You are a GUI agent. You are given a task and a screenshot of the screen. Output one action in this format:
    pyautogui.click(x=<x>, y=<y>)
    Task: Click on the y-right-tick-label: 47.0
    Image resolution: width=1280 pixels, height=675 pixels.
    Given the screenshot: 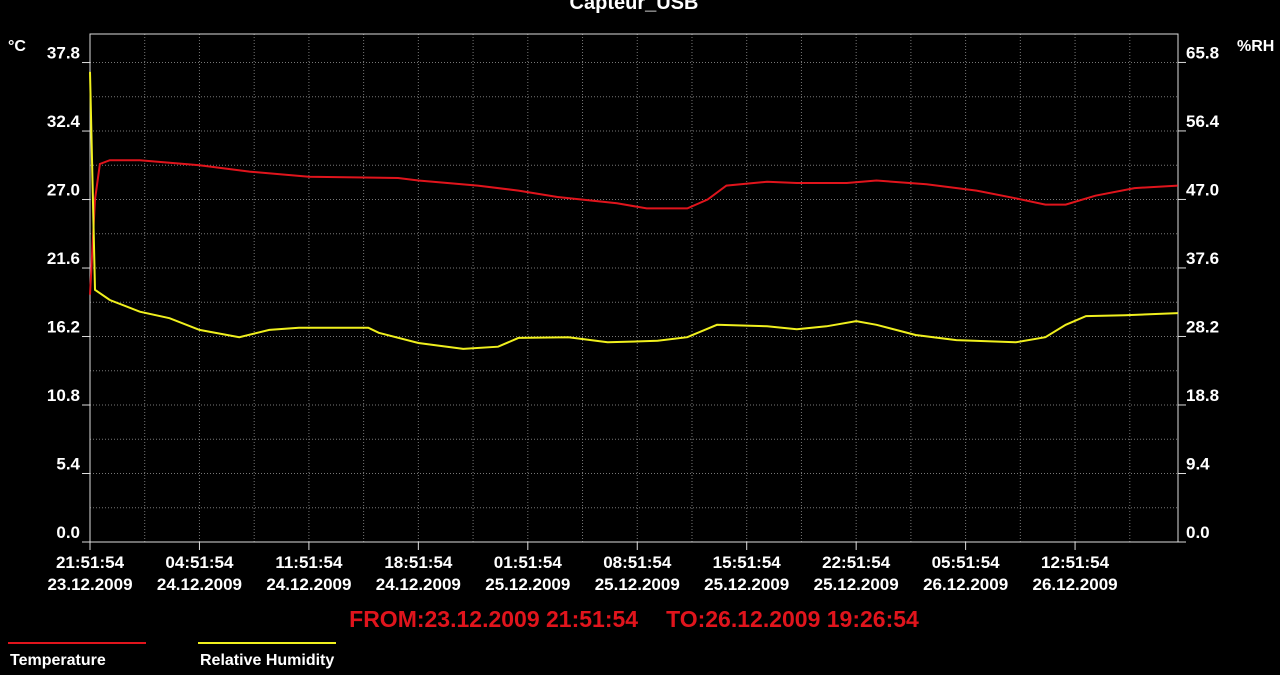 What is the action you would take?
    pyautogui.click(x=1202, y=189)
    